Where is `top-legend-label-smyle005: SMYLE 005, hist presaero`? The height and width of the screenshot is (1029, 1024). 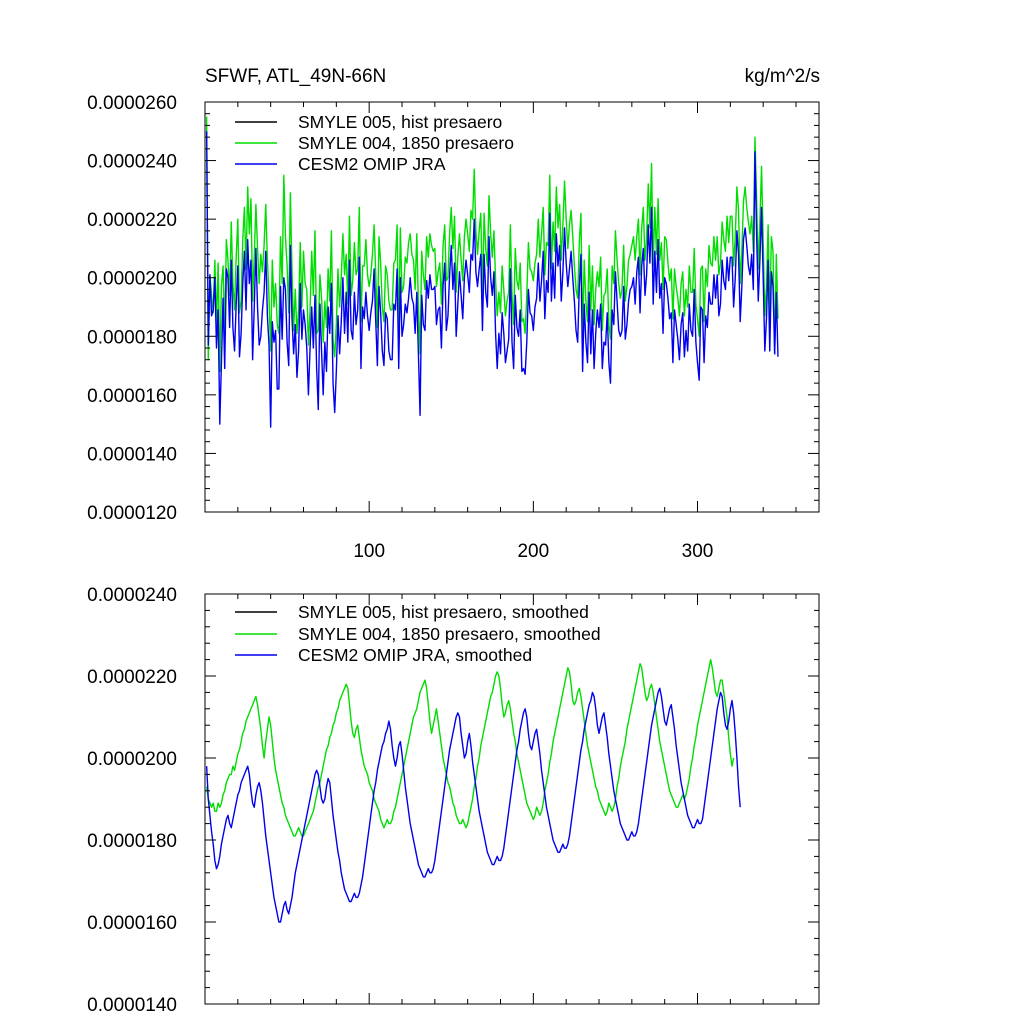 top-legend-label-smyle005: SMYLE 005, hist presaero is located at coordinates (400, 122).